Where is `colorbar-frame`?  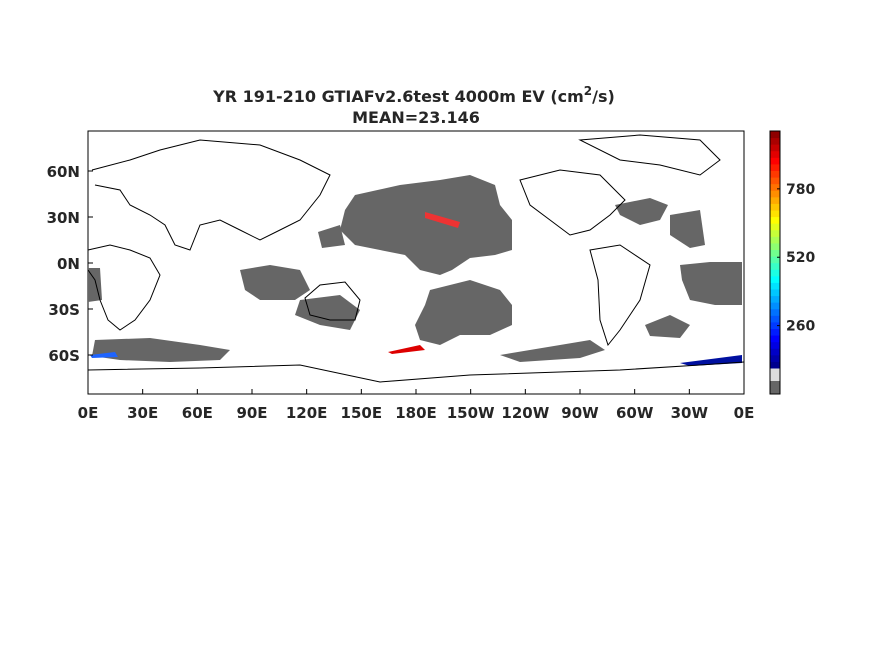
colorbar-frame is located at coordinates (775, 262).